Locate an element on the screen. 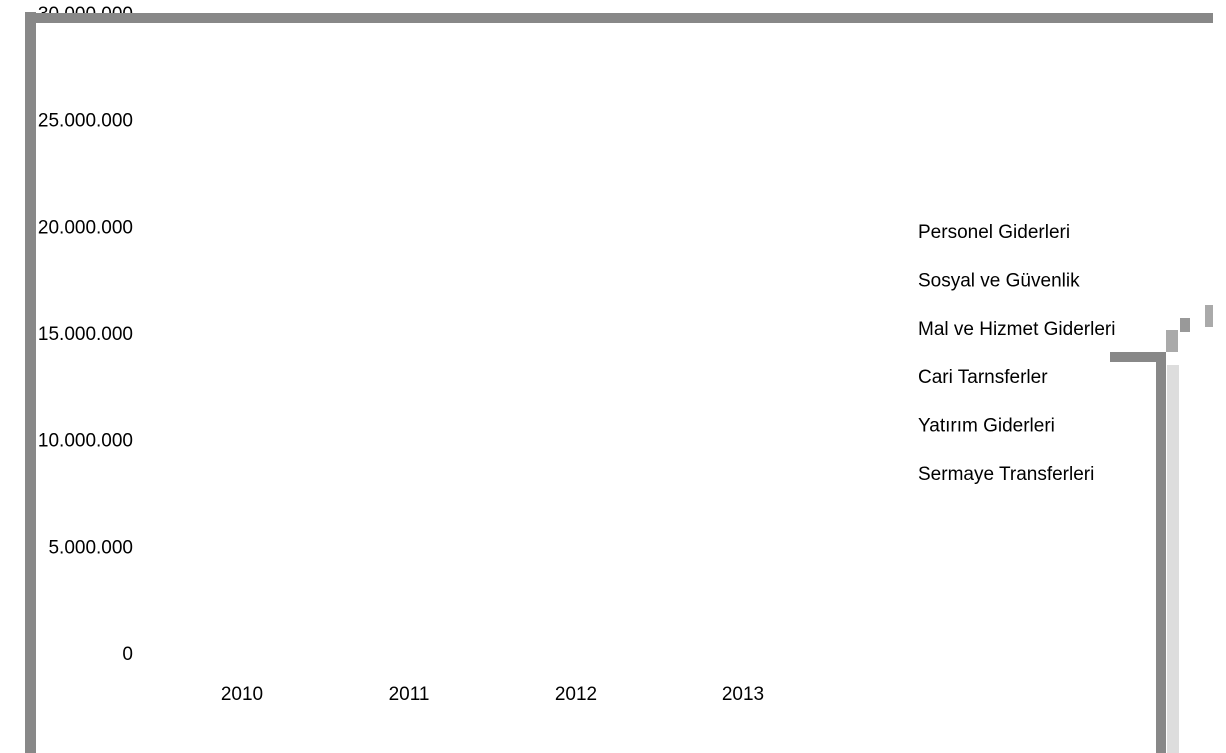 The image size is (1226, 753). legend-label: Personel Giderleri is located at coordinates (994, 232).